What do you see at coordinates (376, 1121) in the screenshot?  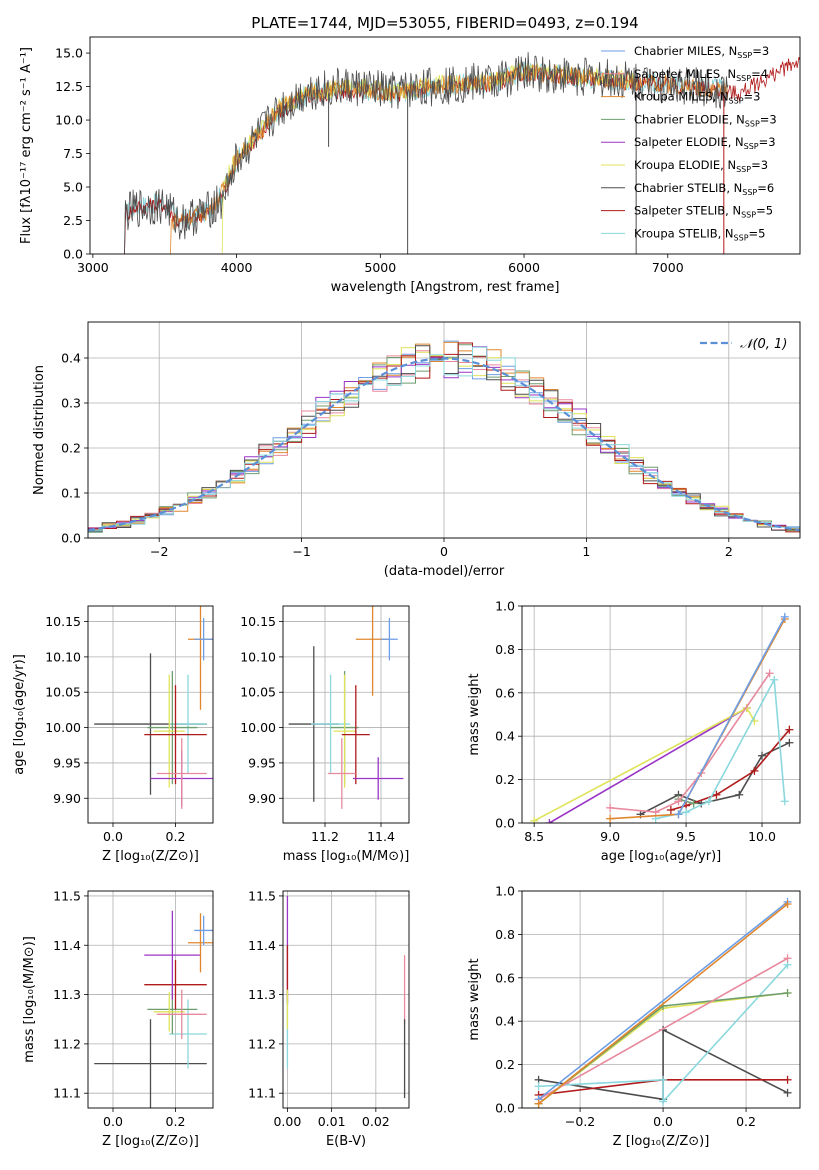 I see `x-tick-label: 0.02` at bounding box center [376, 1121].